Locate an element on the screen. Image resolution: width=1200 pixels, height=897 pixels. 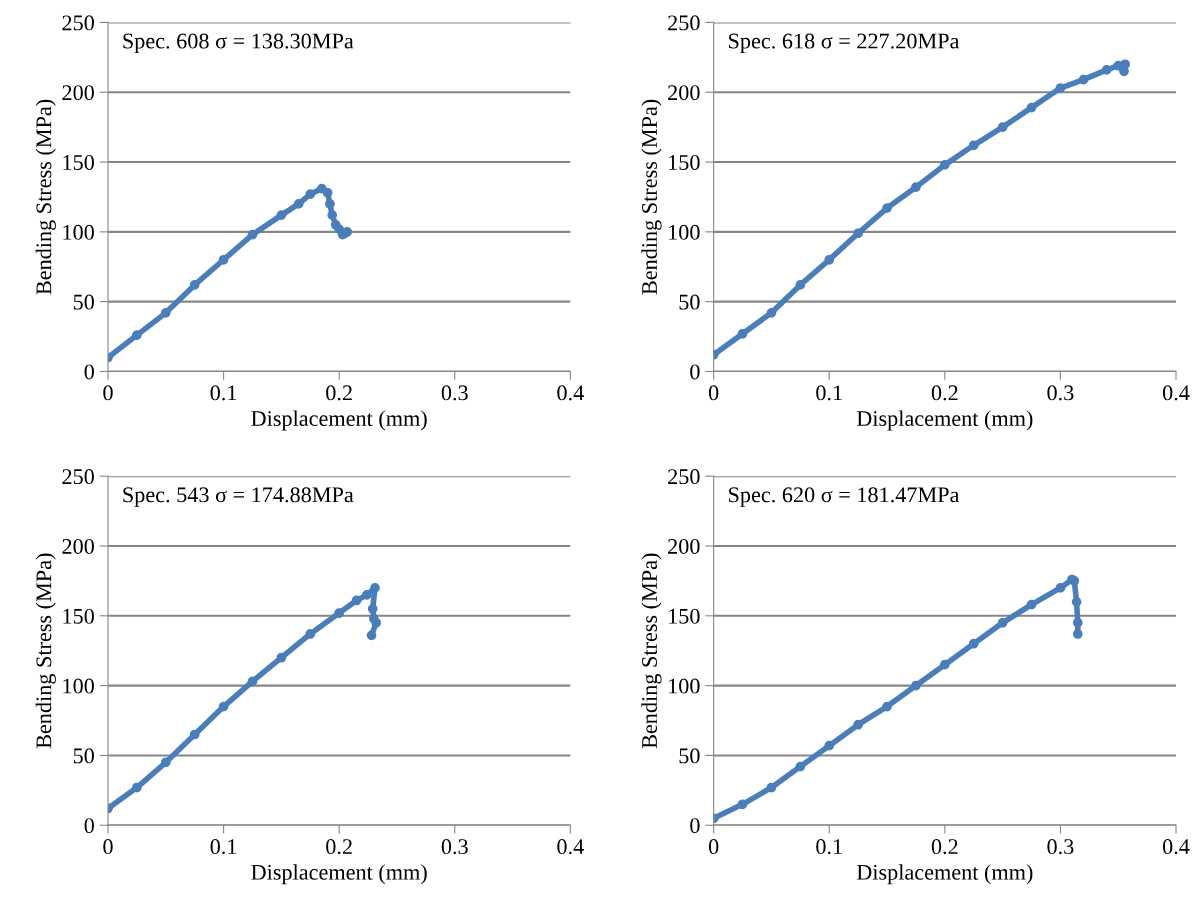
annotation: Spec. 608 σ = 138.30MPa is located at coordinates (238, 43).